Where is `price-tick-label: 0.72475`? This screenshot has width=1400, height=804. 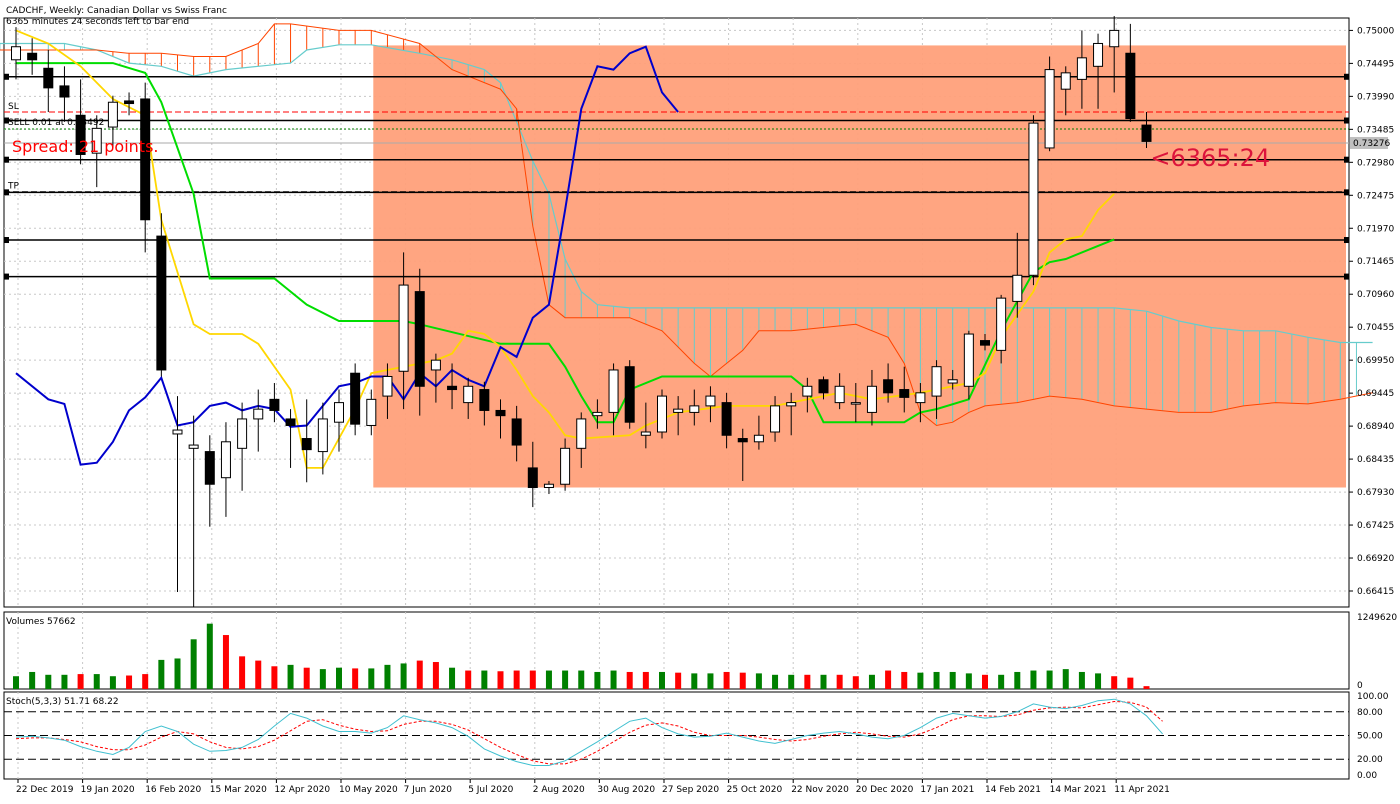 price-tick-label: 0.72475 is located at coordinates (1375, 196).